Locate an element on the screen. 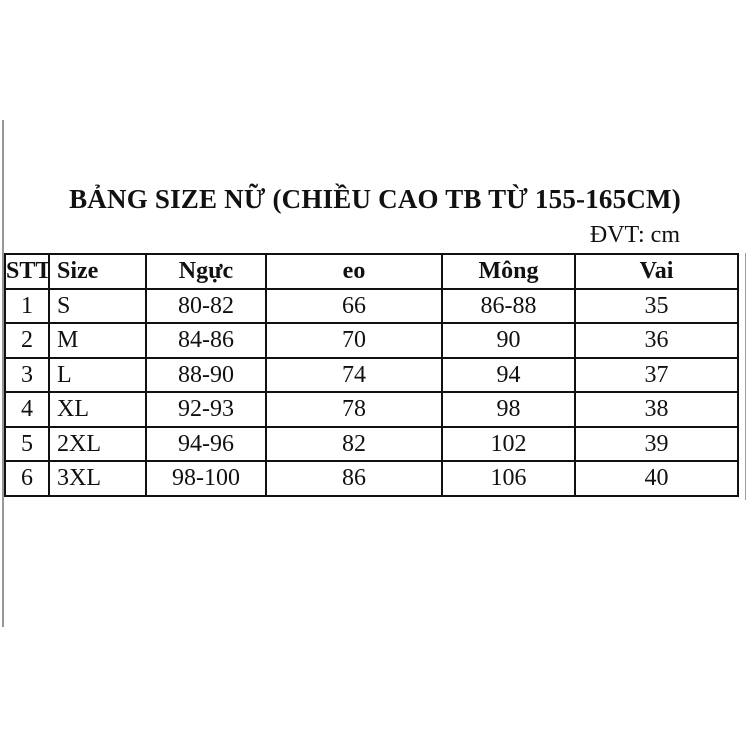  cell-stt: 4 is located at coordinates (27, 409).